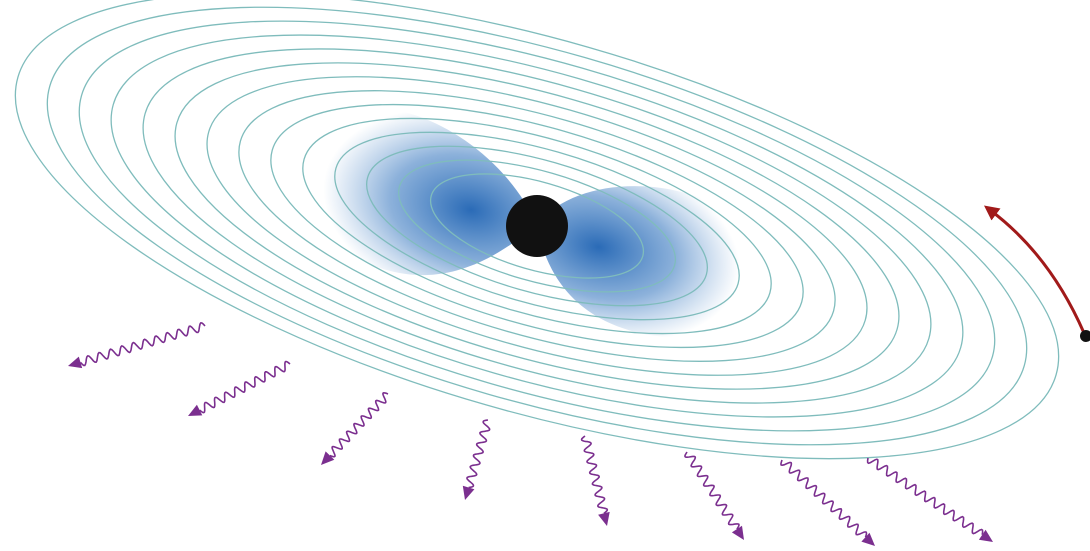 The height and width of the screenshot is (551, 1090). Describe the element at coordinates (1035, 269) in the screenshot. I see `curved-arrow-icon` at that location.